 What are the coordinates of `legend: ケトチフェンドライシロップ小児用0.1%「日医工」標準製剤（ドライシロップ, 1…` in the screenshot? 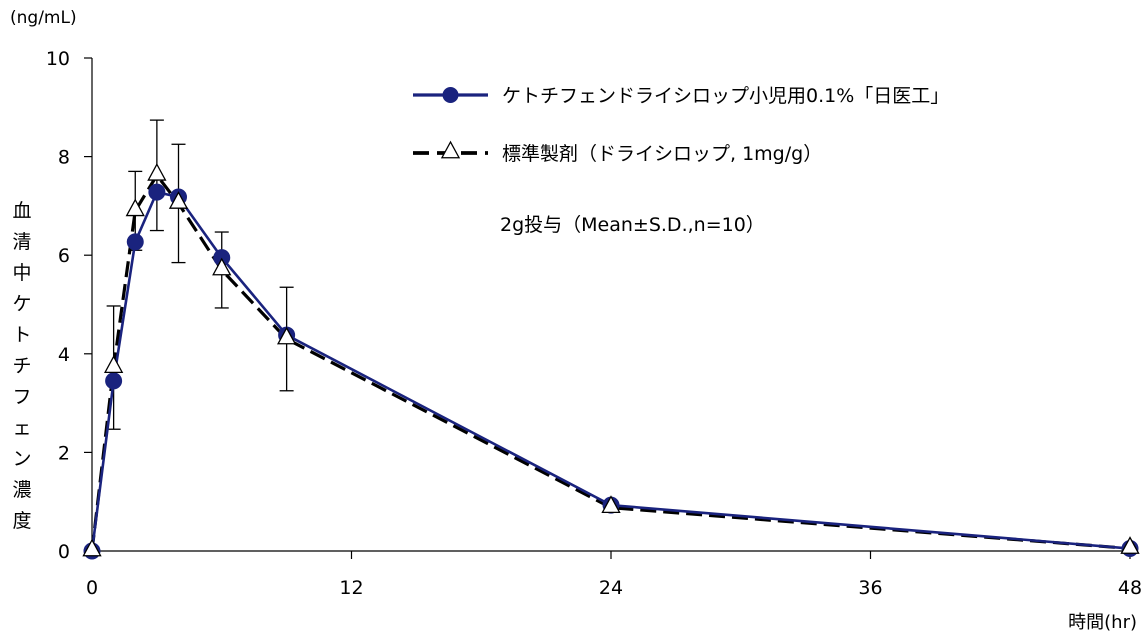 It's located at (681, 125).